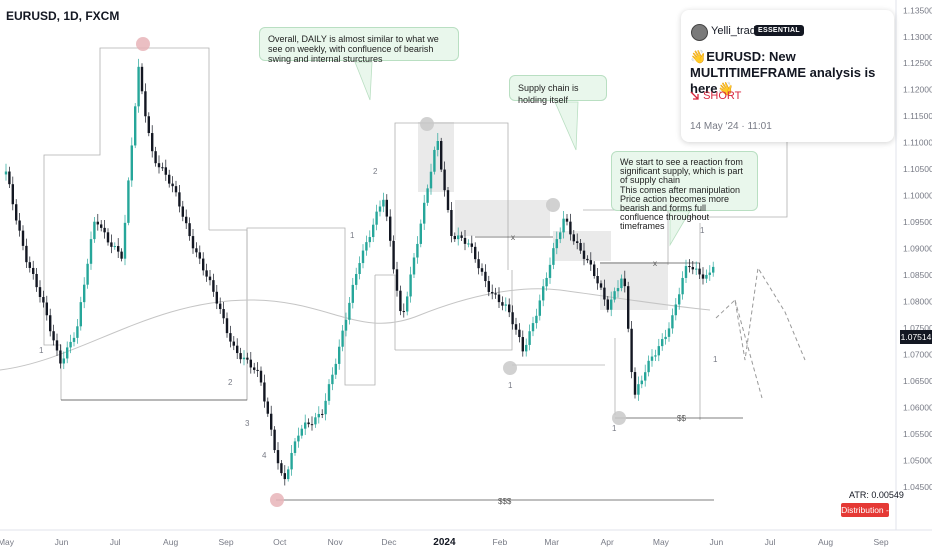 This screenshot has height=550, width=932. Describe the element at coordinates (247, 423) in the screenshot. I see `structure-number: 3` at that location.